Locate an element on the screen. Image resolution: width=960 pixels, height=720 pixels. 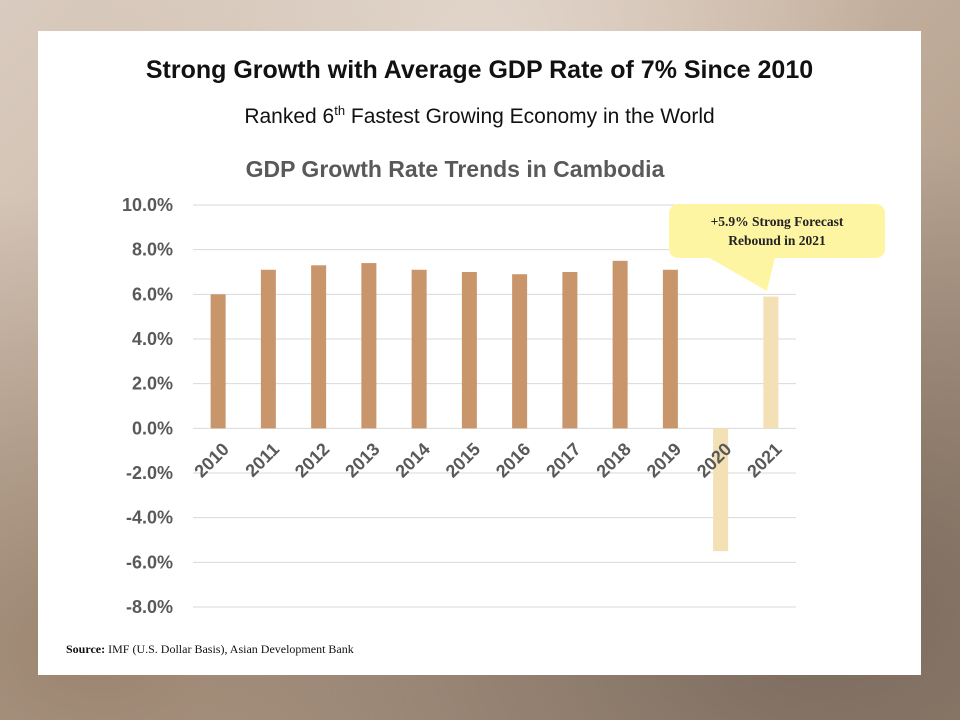
bar-2015 is located at coordinates (469, 350).